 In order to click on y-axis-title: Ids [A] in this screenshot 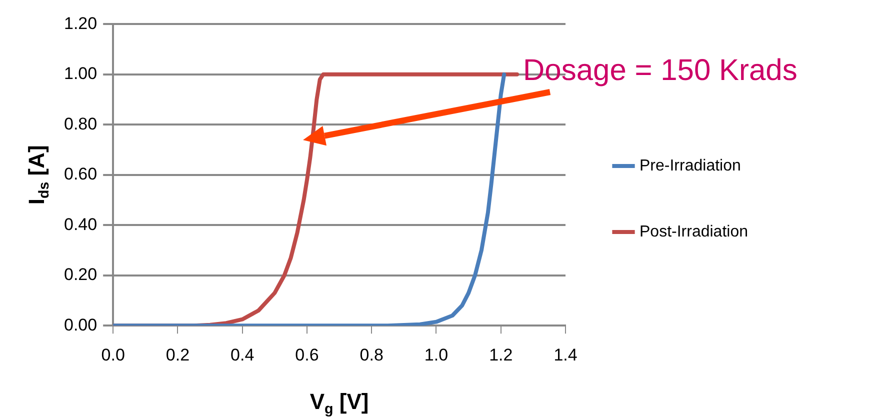, I will do `click(38, 175)`.